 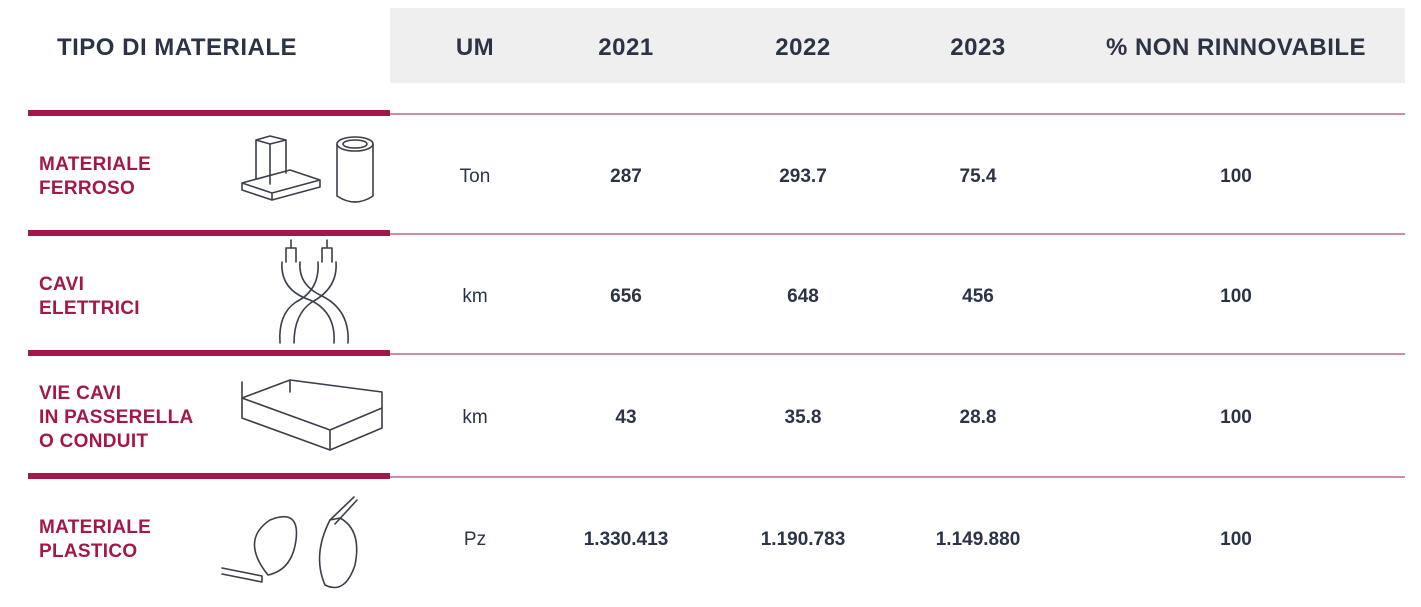 I want to click on row-label-line: ELETTRICI, so click(x=89, y=308).